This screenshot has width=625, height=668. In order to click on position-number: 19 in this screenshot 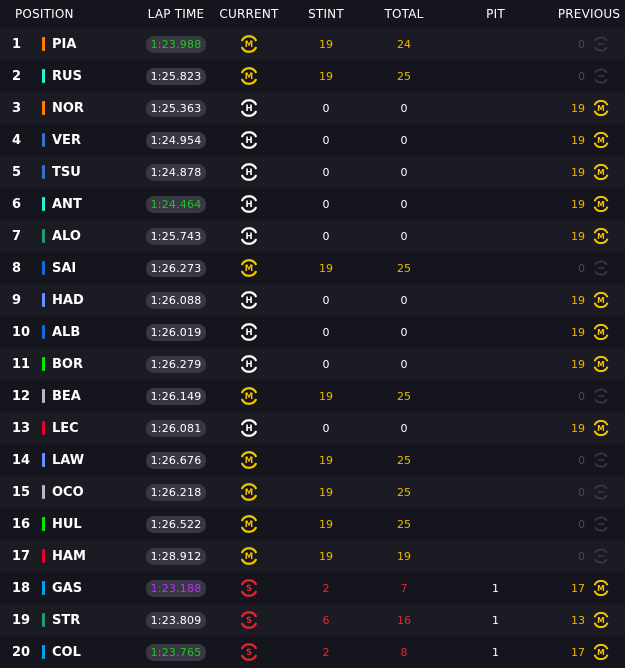, I will do `click(21, 620)`.